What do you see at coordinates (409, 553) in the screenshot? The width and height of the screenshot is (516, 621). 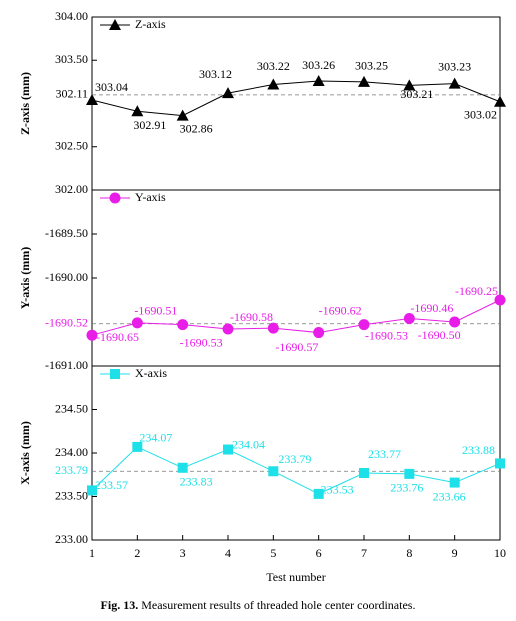 I see `x-tick-label: 8` at bounding box center [409, 553].